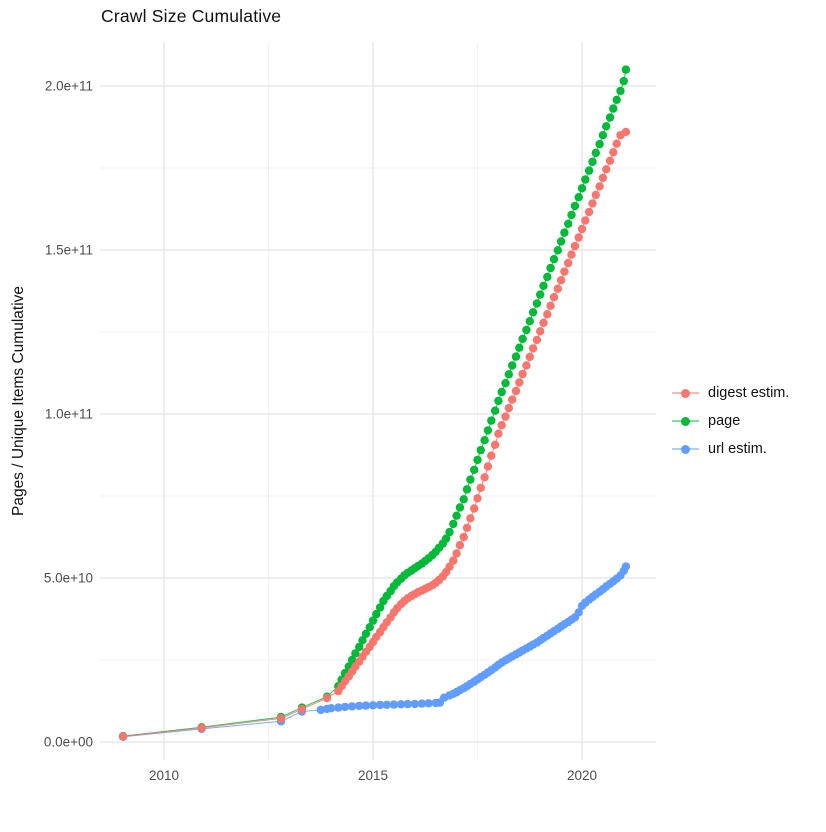  I want to click on series-line-urlestim, so click(374, 652).